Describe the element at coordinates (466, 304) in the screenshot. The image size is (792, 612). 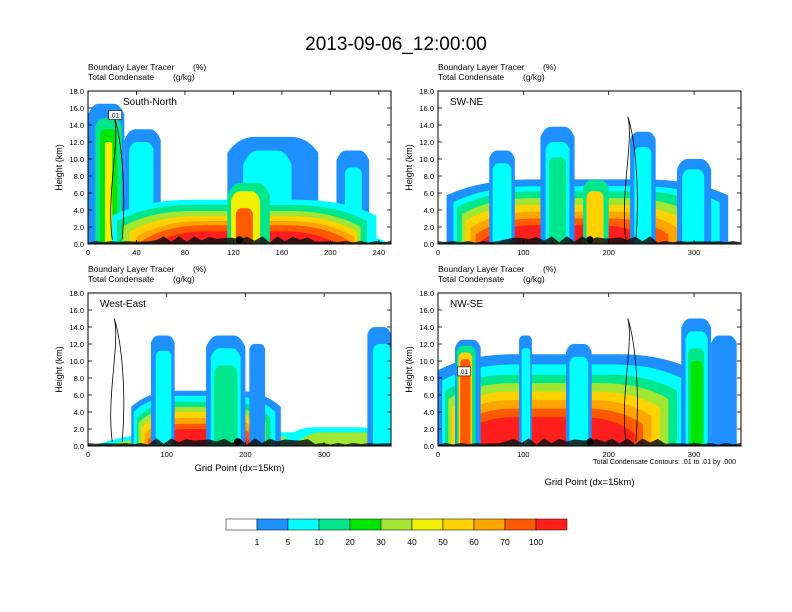
I see `panel-title: NW-SE` at that location.